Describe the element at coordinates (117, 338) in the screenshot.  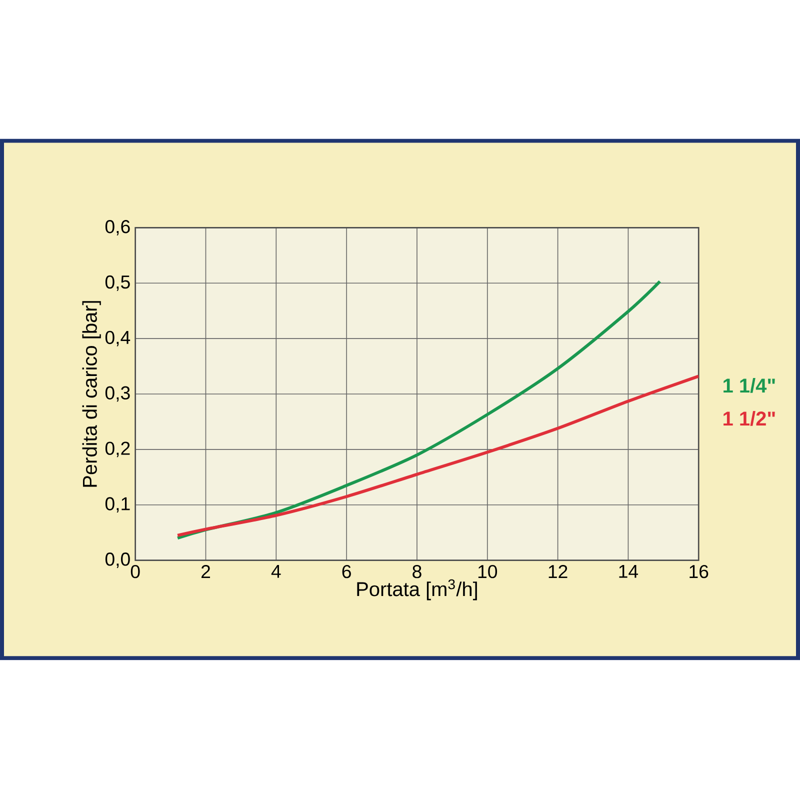
I see `y-tick-label: 0,4` at that location.